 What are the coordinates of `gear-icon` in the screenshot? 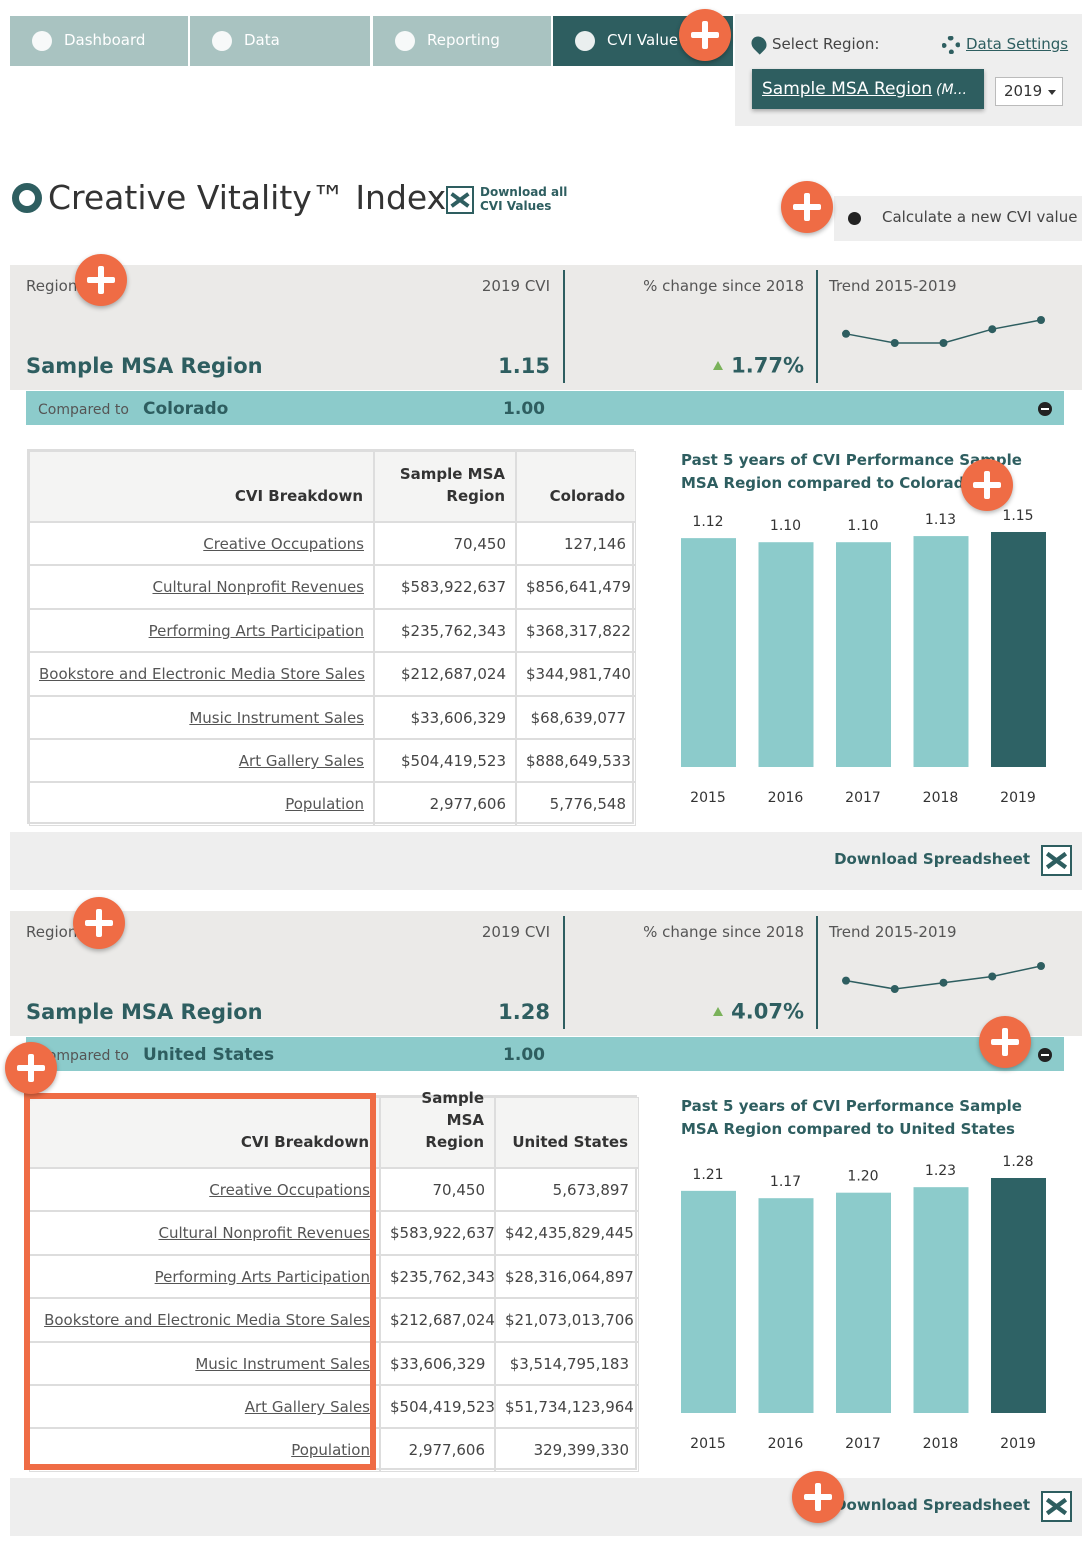 It's located at (951, 45).